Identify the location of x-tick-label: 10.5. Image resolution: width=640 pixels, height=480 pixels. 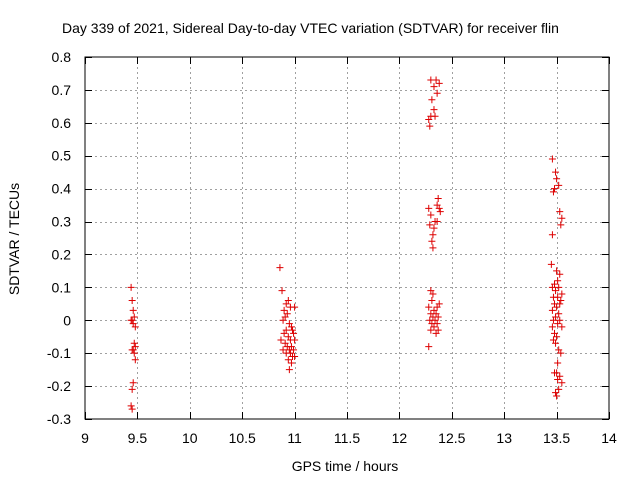
(242, 438).